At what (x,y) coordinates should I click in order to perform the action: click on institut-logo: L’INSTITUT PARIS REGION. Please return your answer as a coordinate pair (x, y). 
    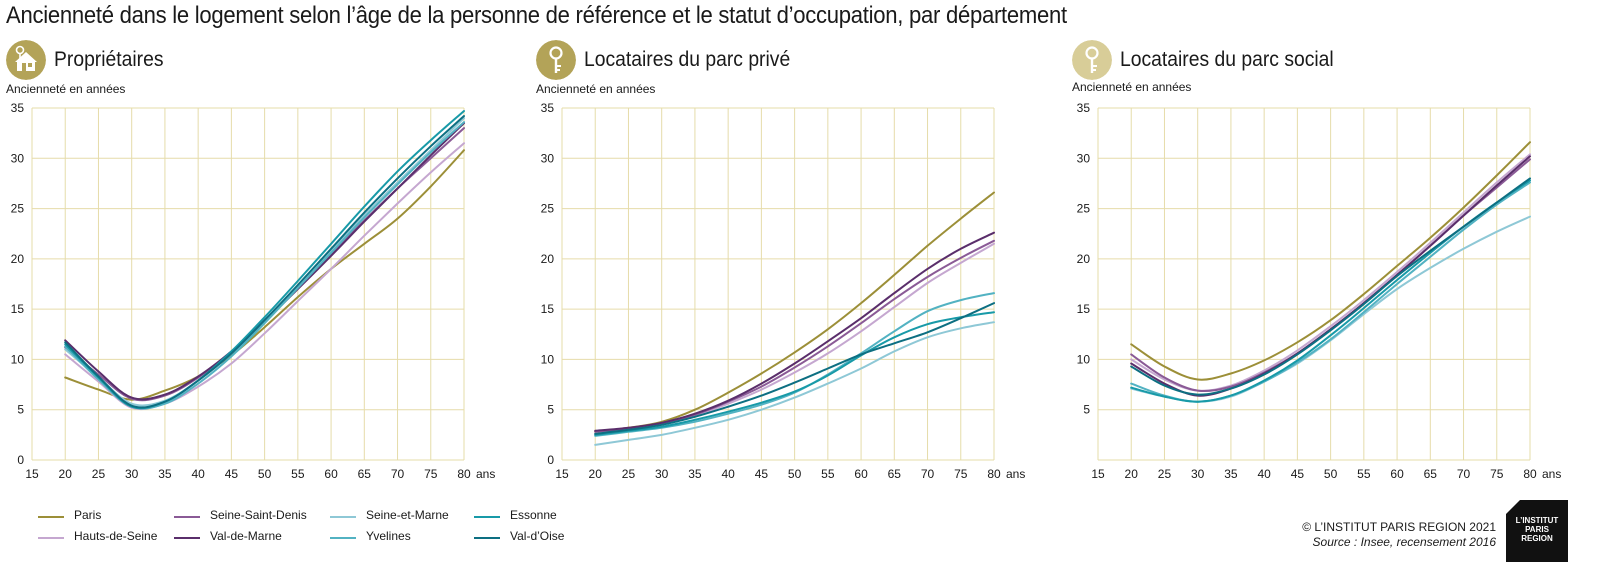
    Looking at the image, I should click on (1537, 531).